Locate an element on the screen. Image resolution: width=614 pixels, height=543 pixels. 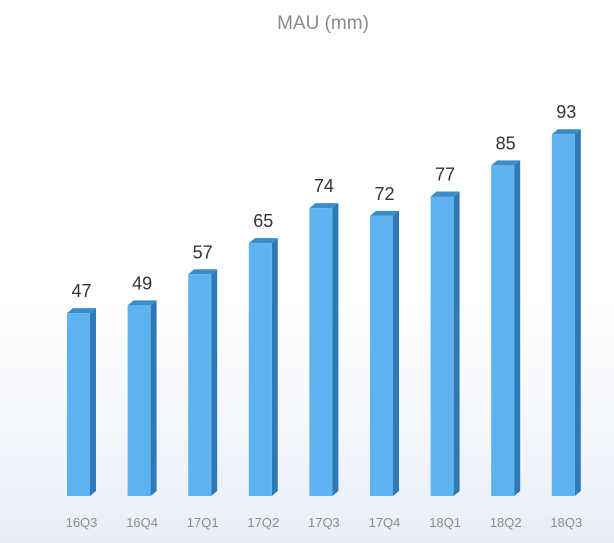
data-label-18Q2: 85 is located at coordinates (506, 143).